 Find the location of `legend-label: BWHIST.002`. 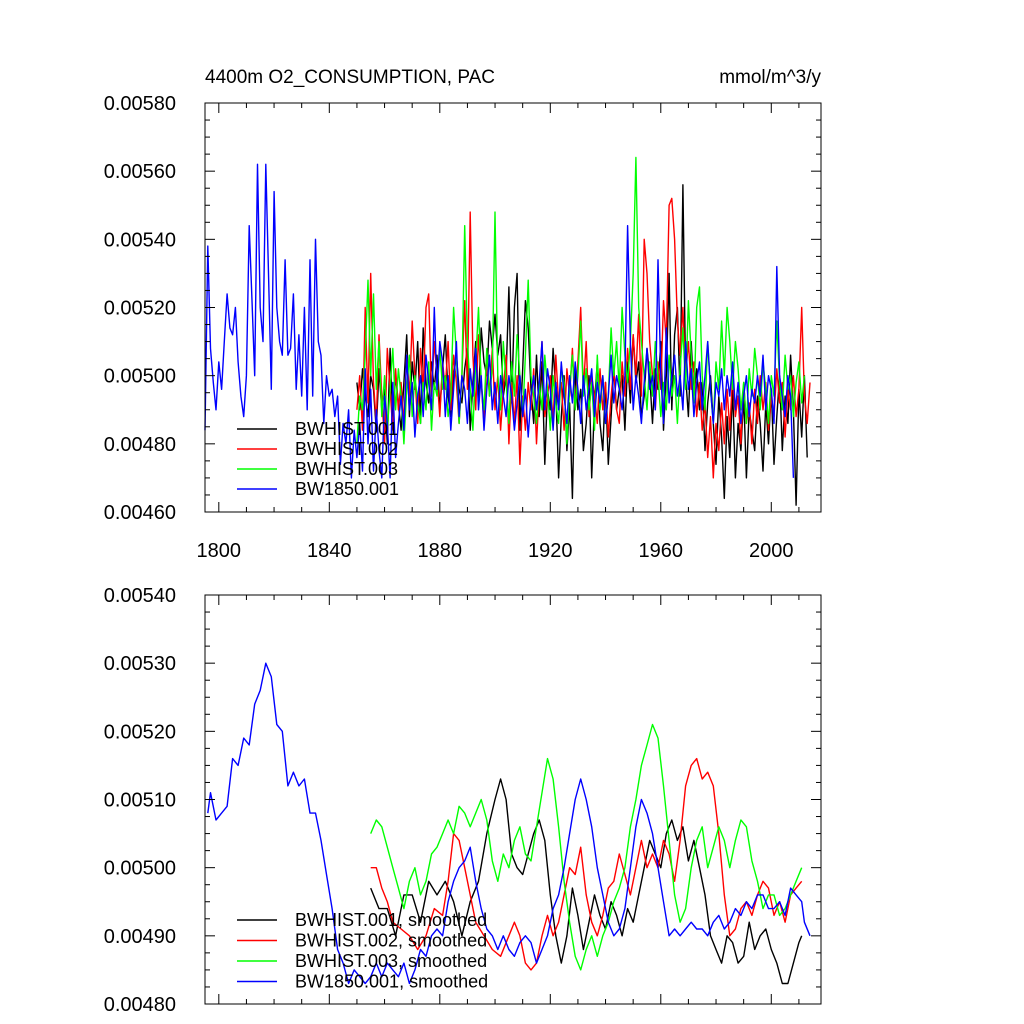

legend-label: BWHIST.002 is located at coordinates (346, 449).